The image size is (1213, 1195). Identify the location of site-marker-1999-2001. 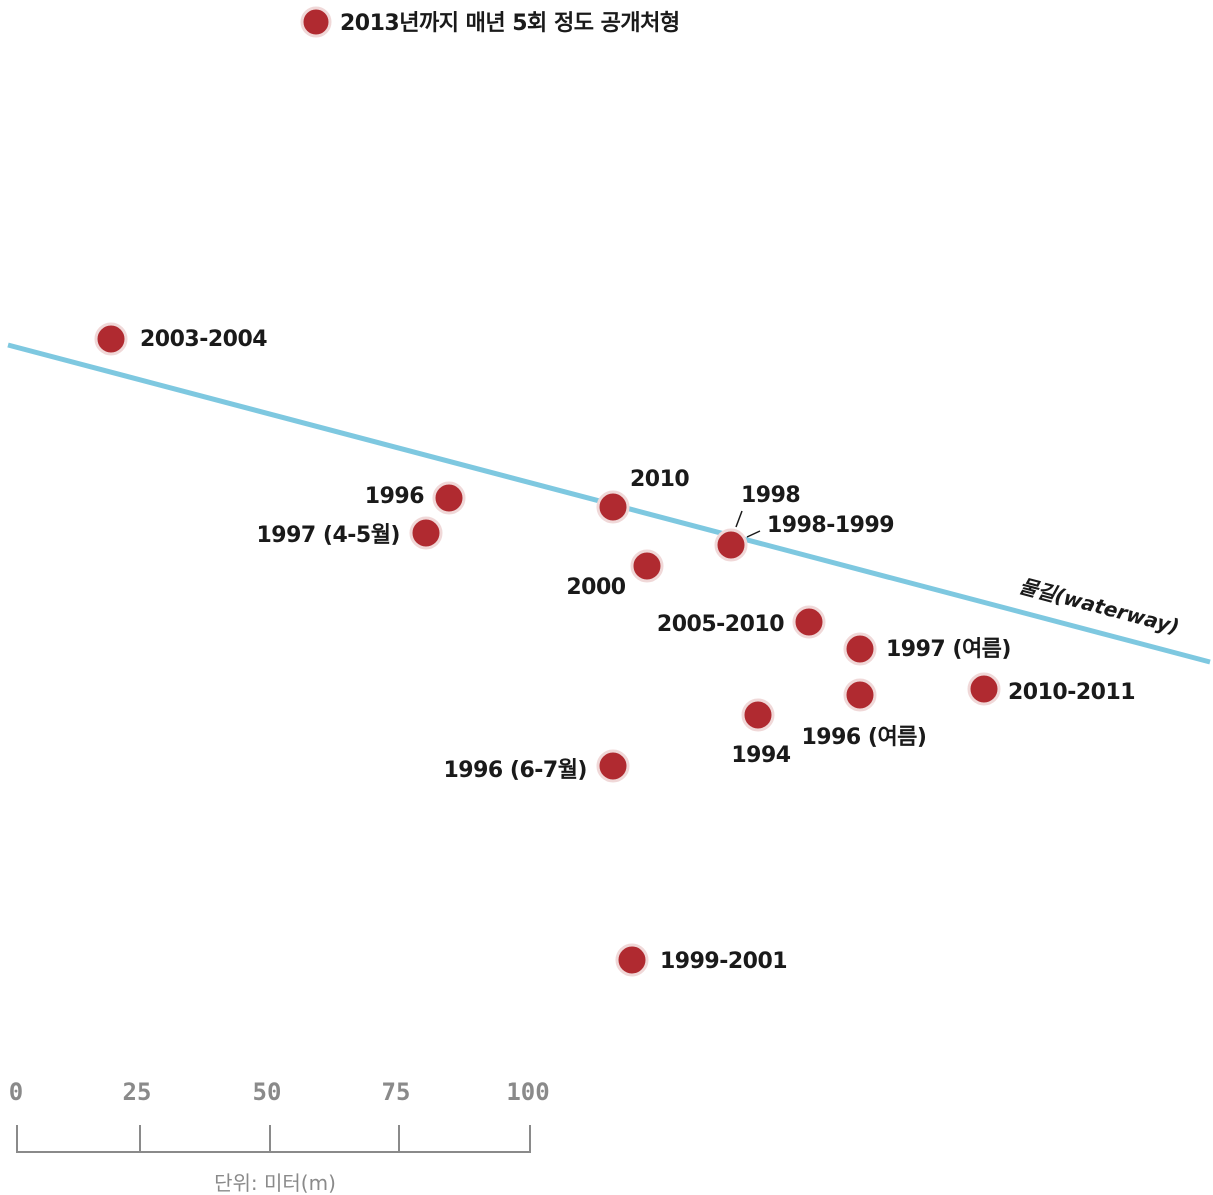
(632, 960).